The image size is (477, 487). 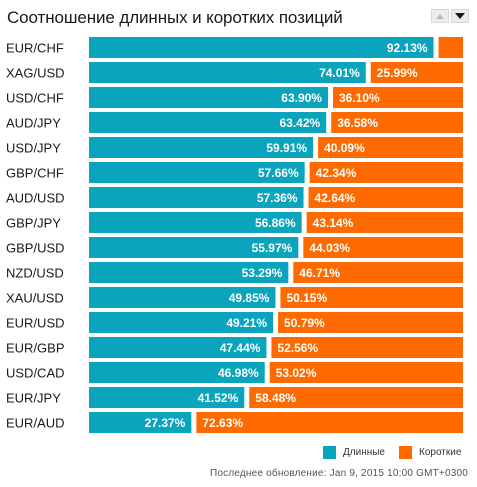 What do you see at coordinates (33, 223) in the screenshot?
I see `category-label: GBP/JPY` at bounding box center [33, 223].